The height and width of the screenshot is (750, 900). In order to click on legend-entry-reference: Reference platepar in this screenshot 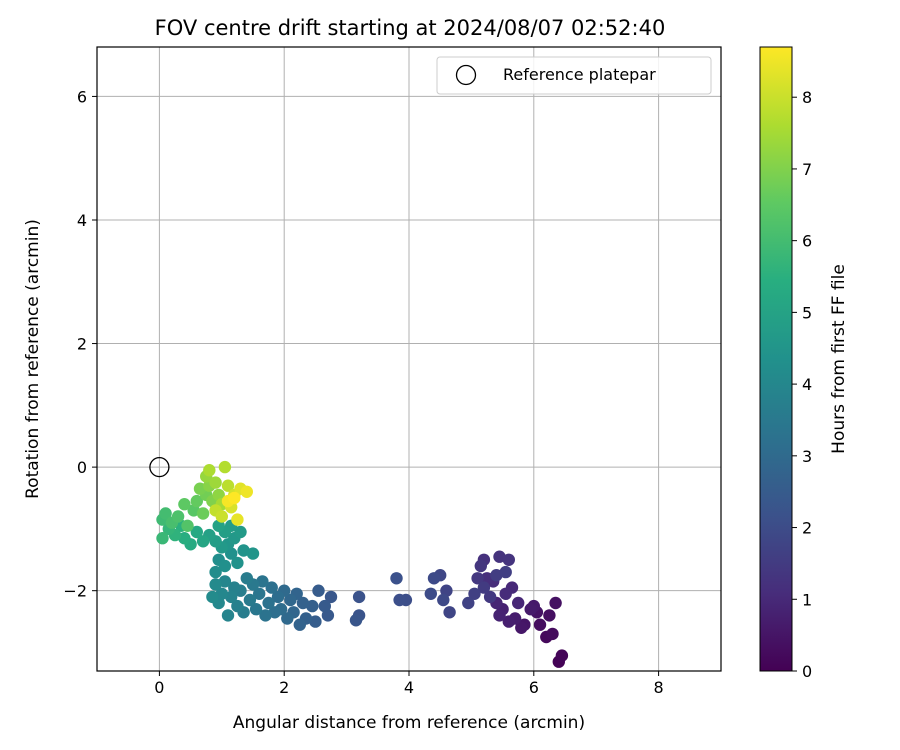, I will do `click(579, 74)`.